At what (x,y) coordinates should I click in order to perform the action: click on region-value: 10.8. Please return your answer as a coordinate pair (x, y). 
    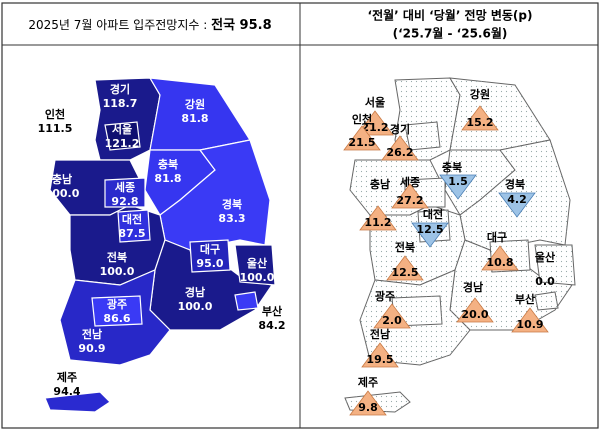
    Looking at the image, I should click on (499, 262).